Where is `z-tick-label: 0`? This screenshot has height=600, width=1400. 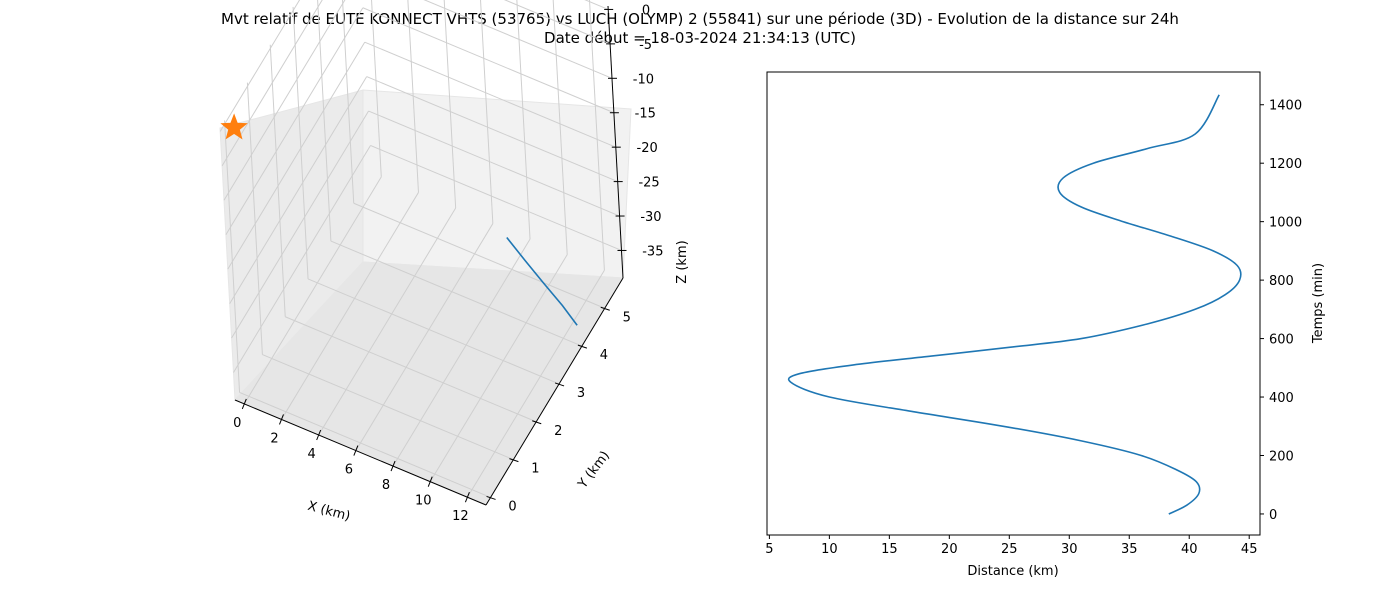 z-tick-label: 0 is located at coordinates (646, 10).